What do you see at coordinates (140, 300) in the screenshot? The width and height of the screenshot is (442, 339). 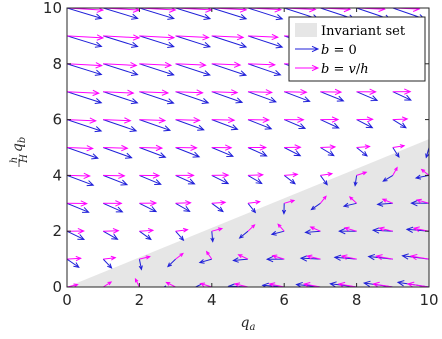 I see `x-tick-label: 2` at bounding box center [140, 300].